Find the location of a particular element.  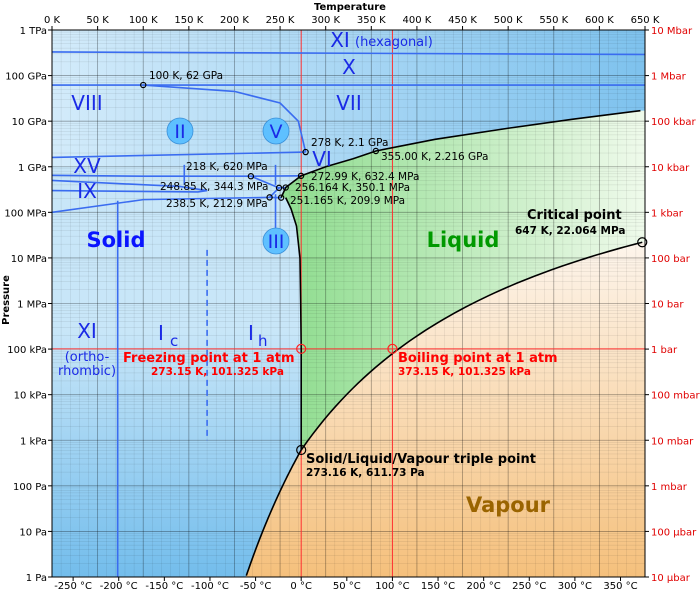

triple-point-label: Solid/Liquid/Vapour triple point is located at coordinates (421, 459).